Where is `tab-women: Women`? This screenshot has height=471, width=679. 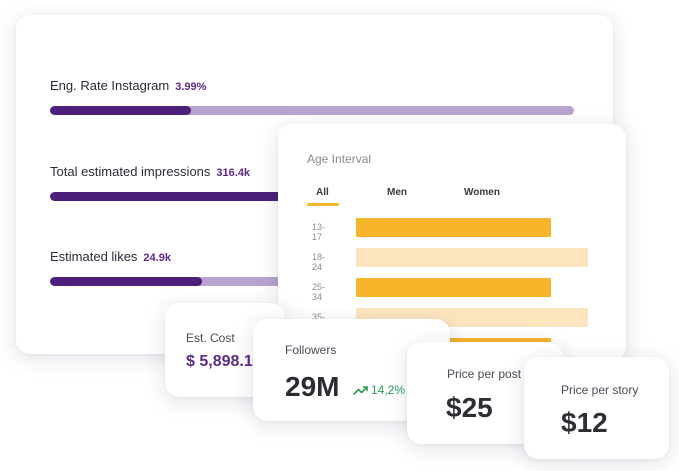
tab-women: Women is located at coordinates (482, 192).